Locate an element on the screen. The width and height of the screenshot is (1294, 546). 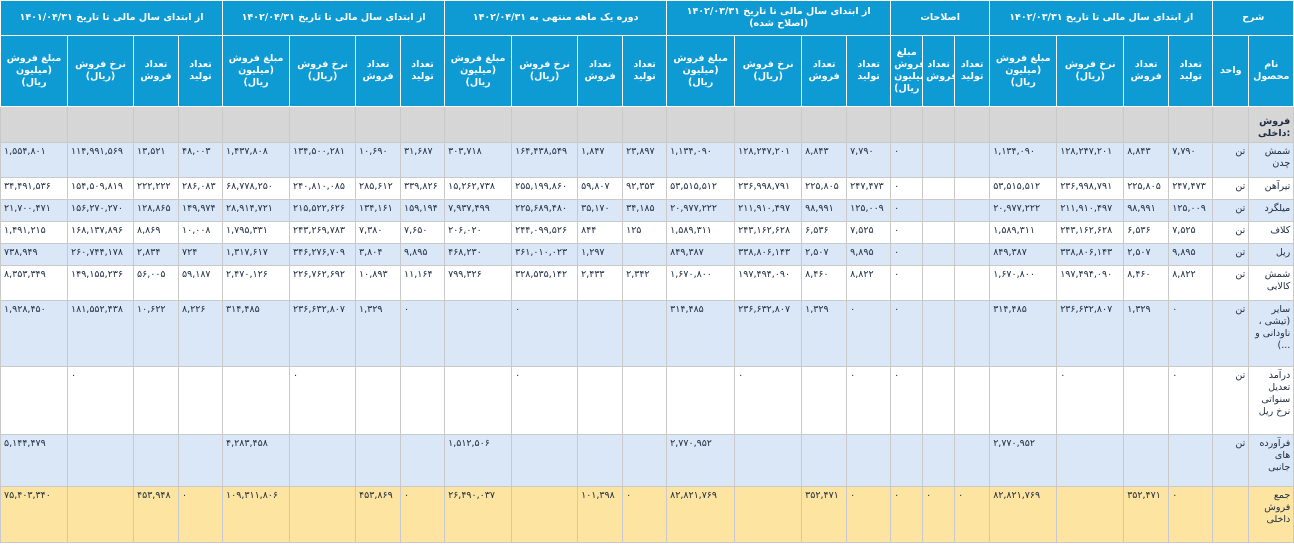
table-cell: ۲۳۶,۶۳۲,۸۰۷ is located at coordinates (323, 333).